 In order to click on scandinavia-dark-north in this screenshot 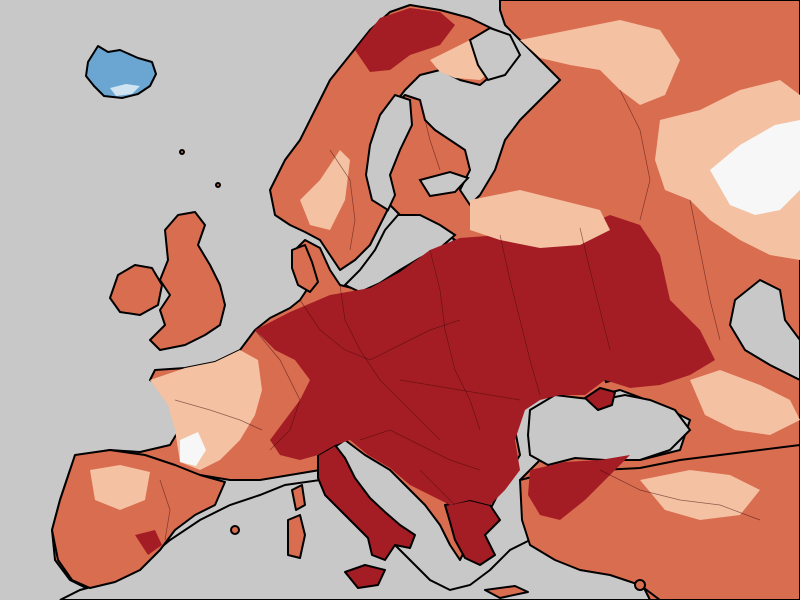, I will do `click(405, 40)`.